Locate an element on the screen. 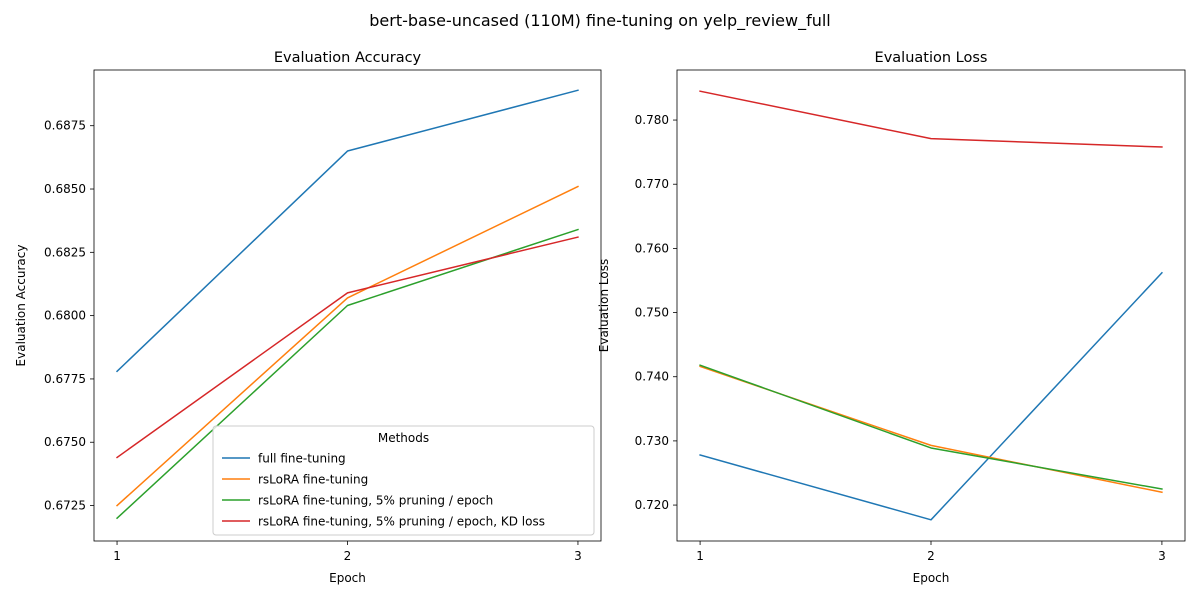  legend-box is located at coordinates (403, 480).